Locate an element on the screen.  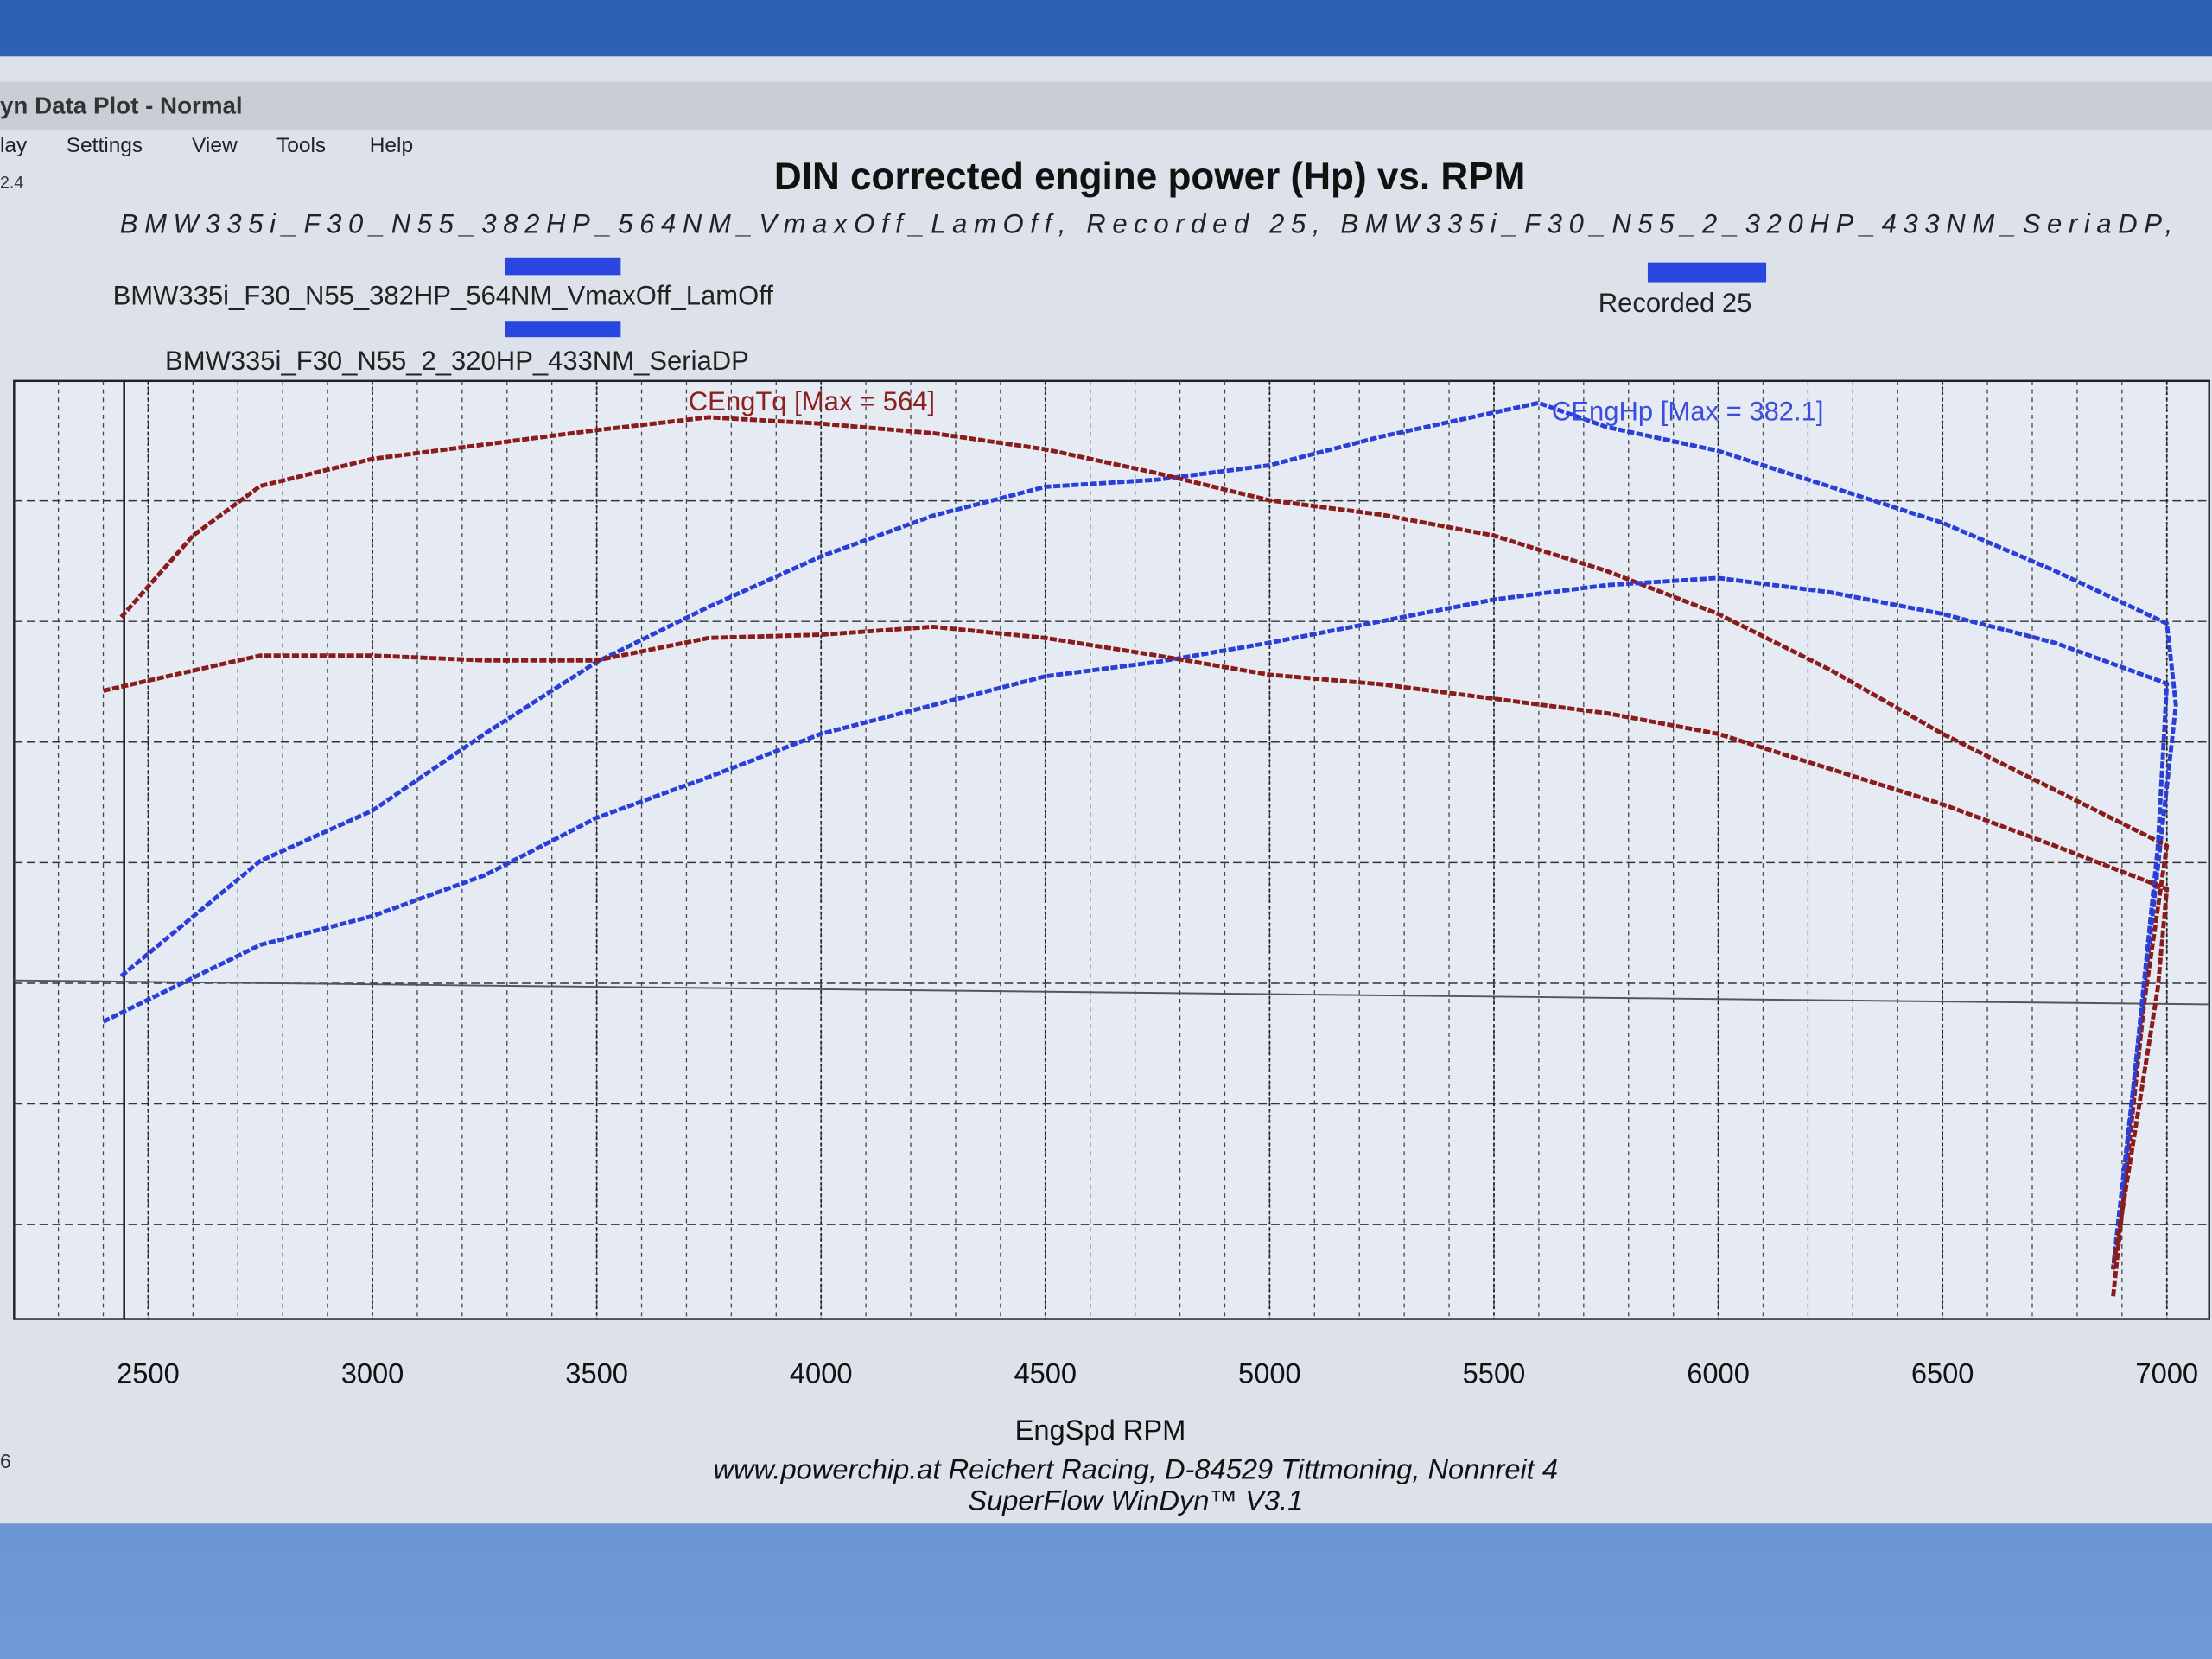
footer: SuperFlow WinDyn™ V3.1 is located at coordinates (1135, 1500).